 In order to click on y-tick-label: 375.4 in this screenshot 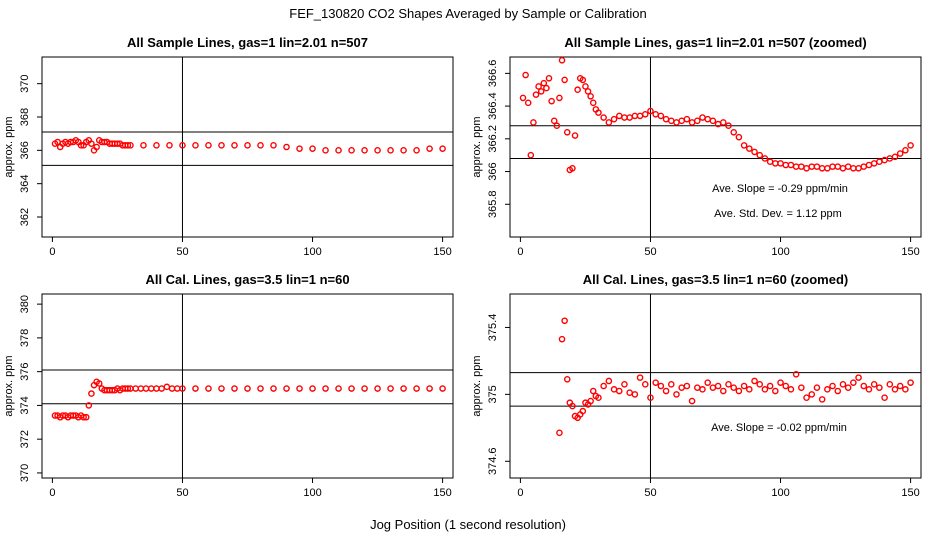, I will do `click(493, 328)`.